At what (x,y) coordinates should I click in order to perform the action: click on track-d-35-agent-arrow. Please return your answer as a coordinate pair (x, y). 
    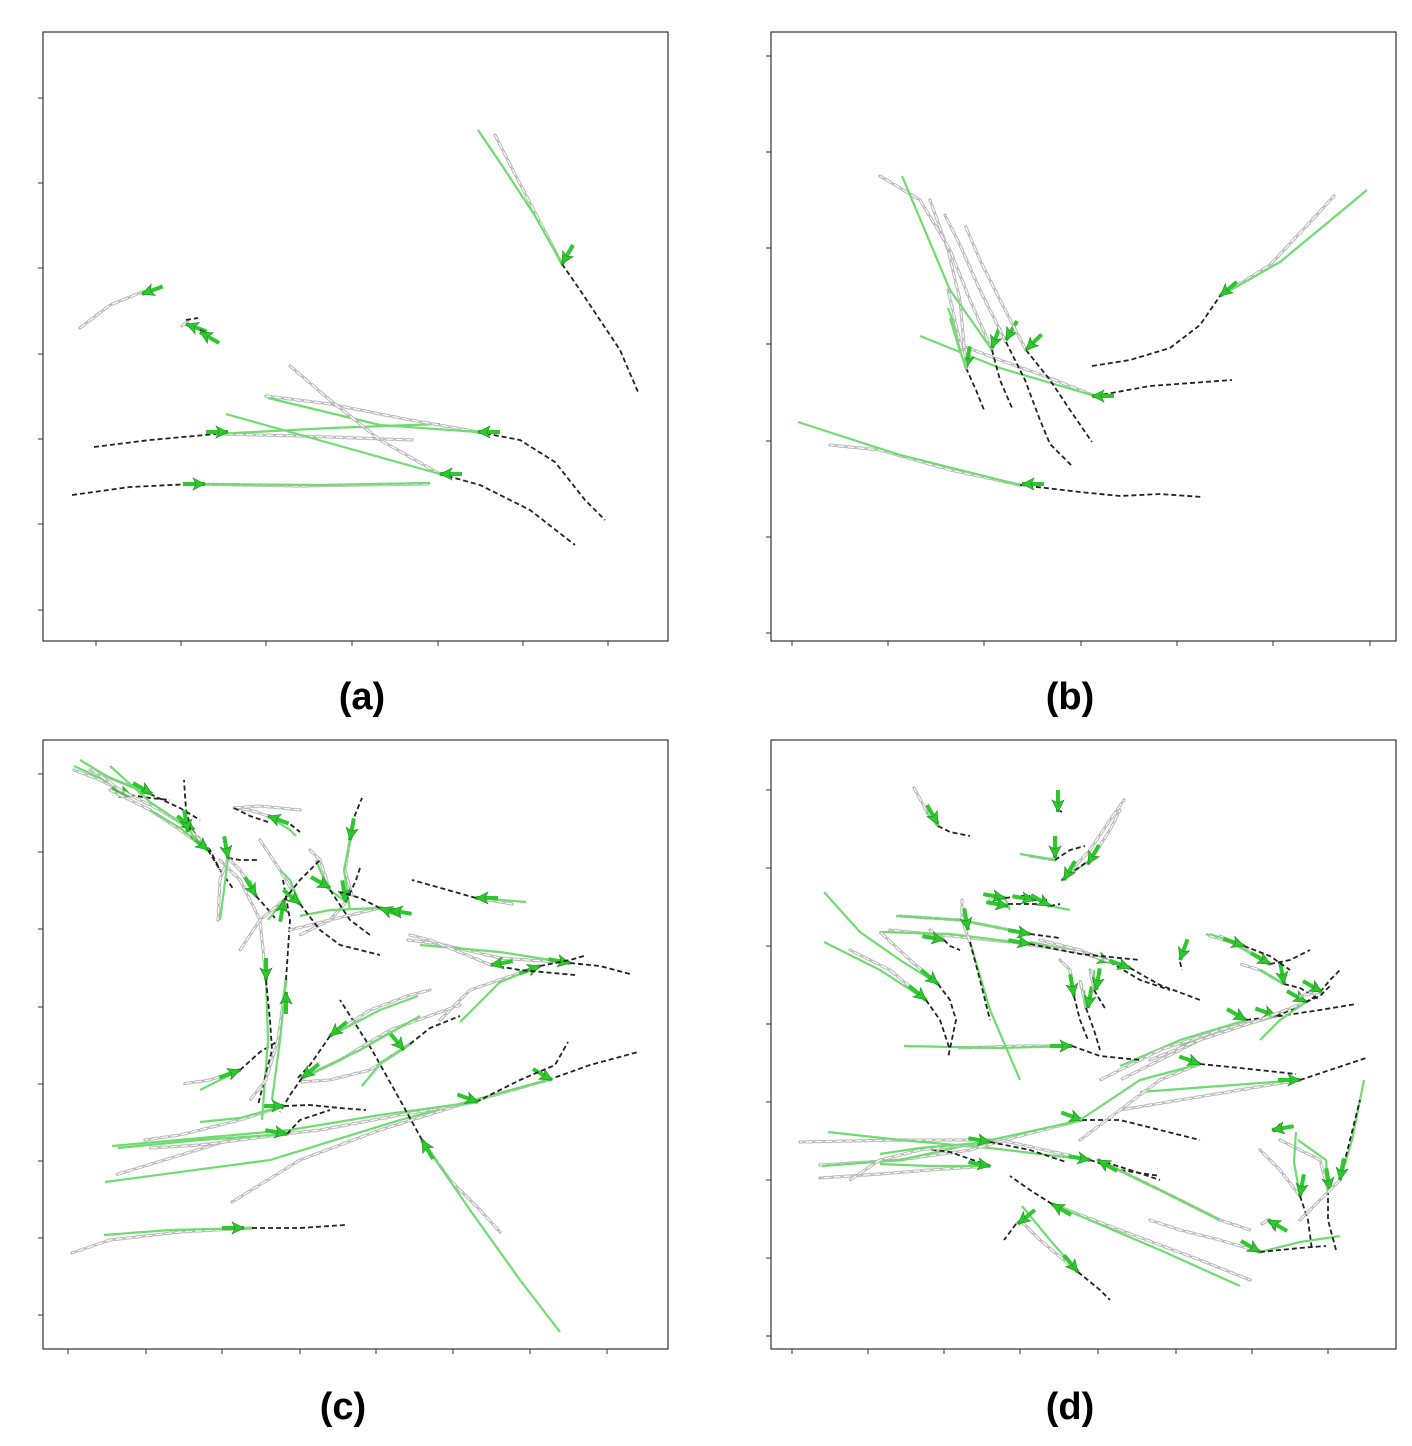
    Looking at the image, I should click on (932, 817).